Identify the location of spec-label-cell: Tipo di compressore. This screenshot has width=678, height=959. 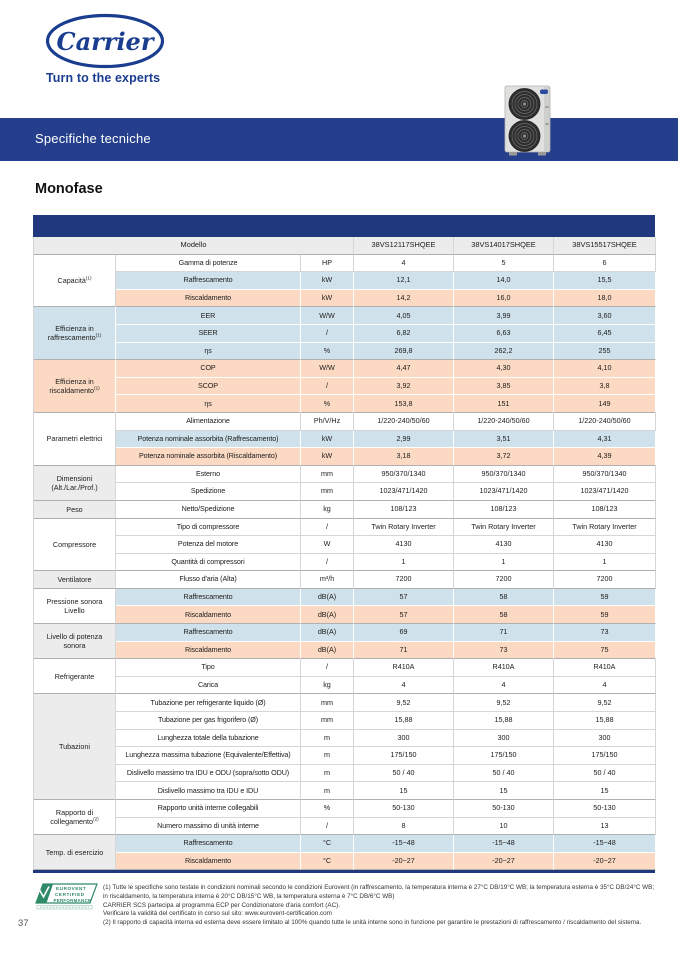
(208, 527).